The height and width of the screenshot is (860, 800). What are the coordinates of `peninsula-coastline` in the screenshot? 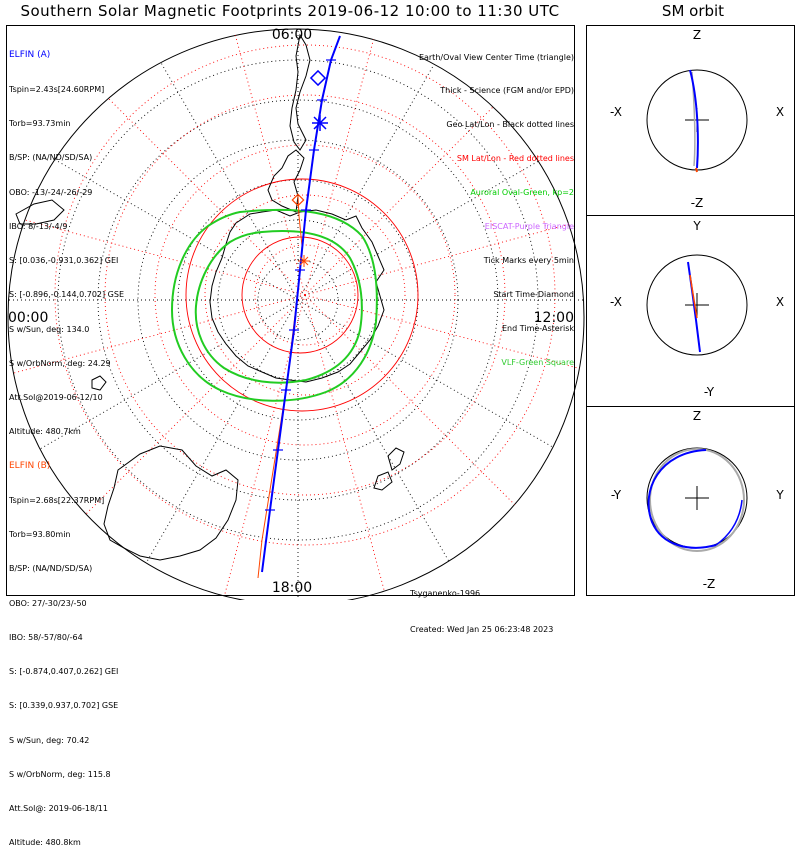 It's located at (286, 181).